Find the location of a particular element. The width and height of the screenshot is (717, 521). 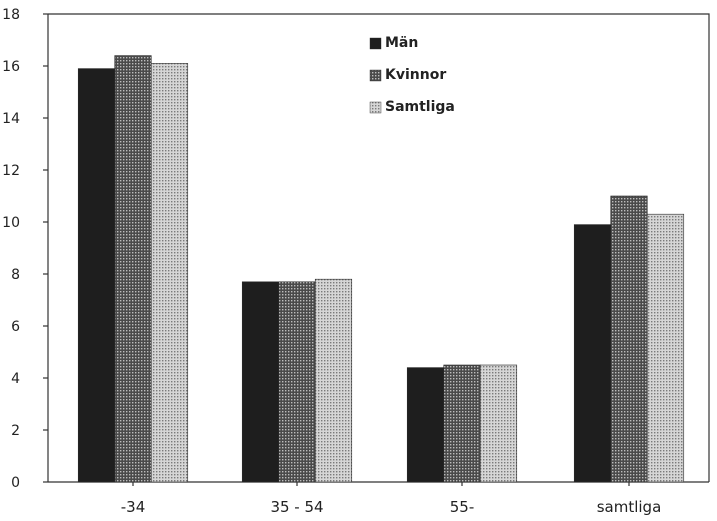

y-tick-label: 4 is located at coordinates (15, 379).